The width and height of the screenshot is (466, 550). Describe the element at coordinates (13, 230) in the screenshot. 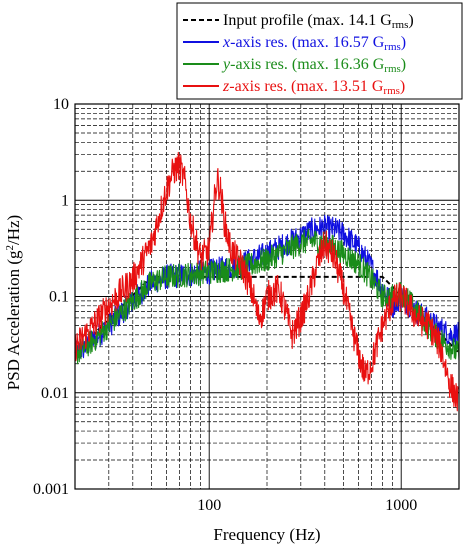

I see `y-axis-title-part2: /Hz)` at that location.